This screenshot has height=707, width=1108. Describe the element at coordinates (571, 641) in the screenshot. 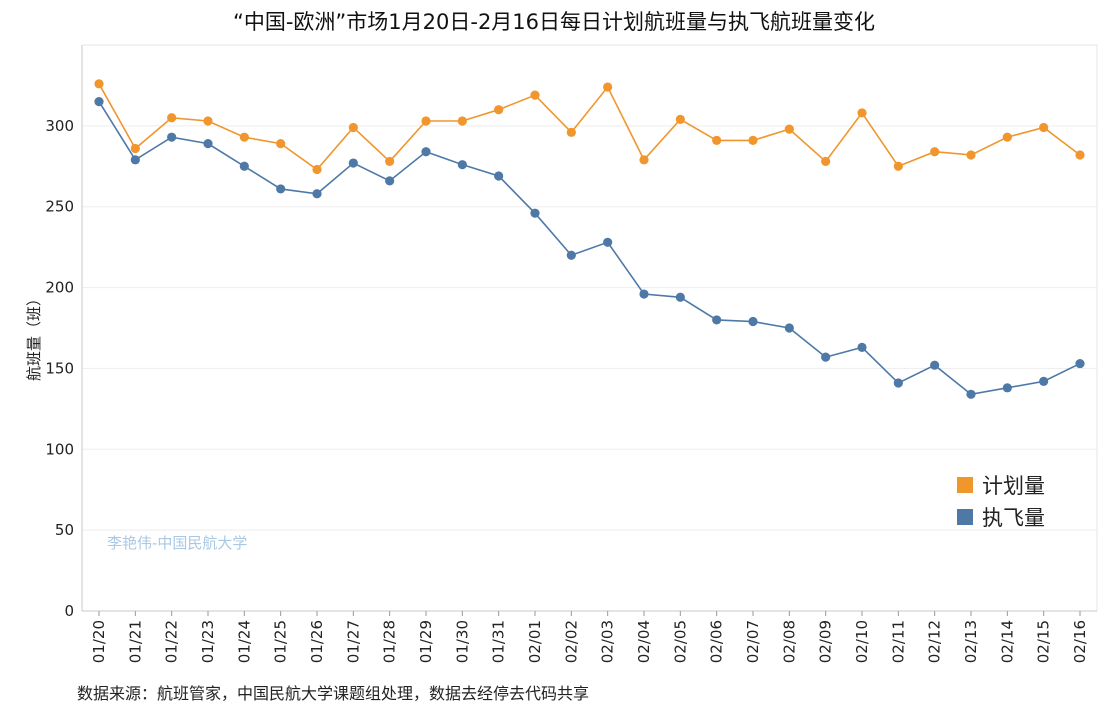

I see `x-tick-label: 02/02` at that location.